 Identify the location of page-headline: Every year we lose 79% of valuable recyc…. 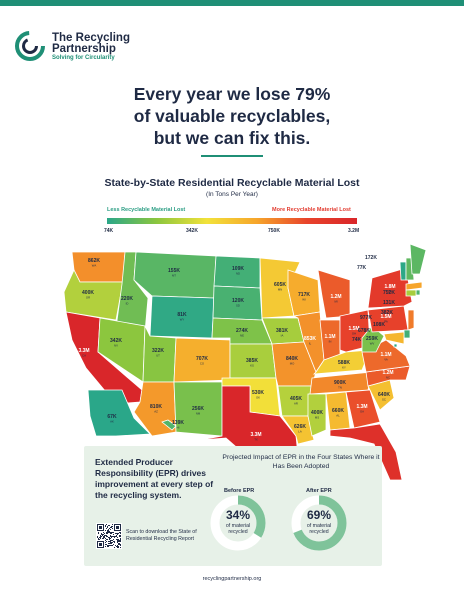
(232, 116).